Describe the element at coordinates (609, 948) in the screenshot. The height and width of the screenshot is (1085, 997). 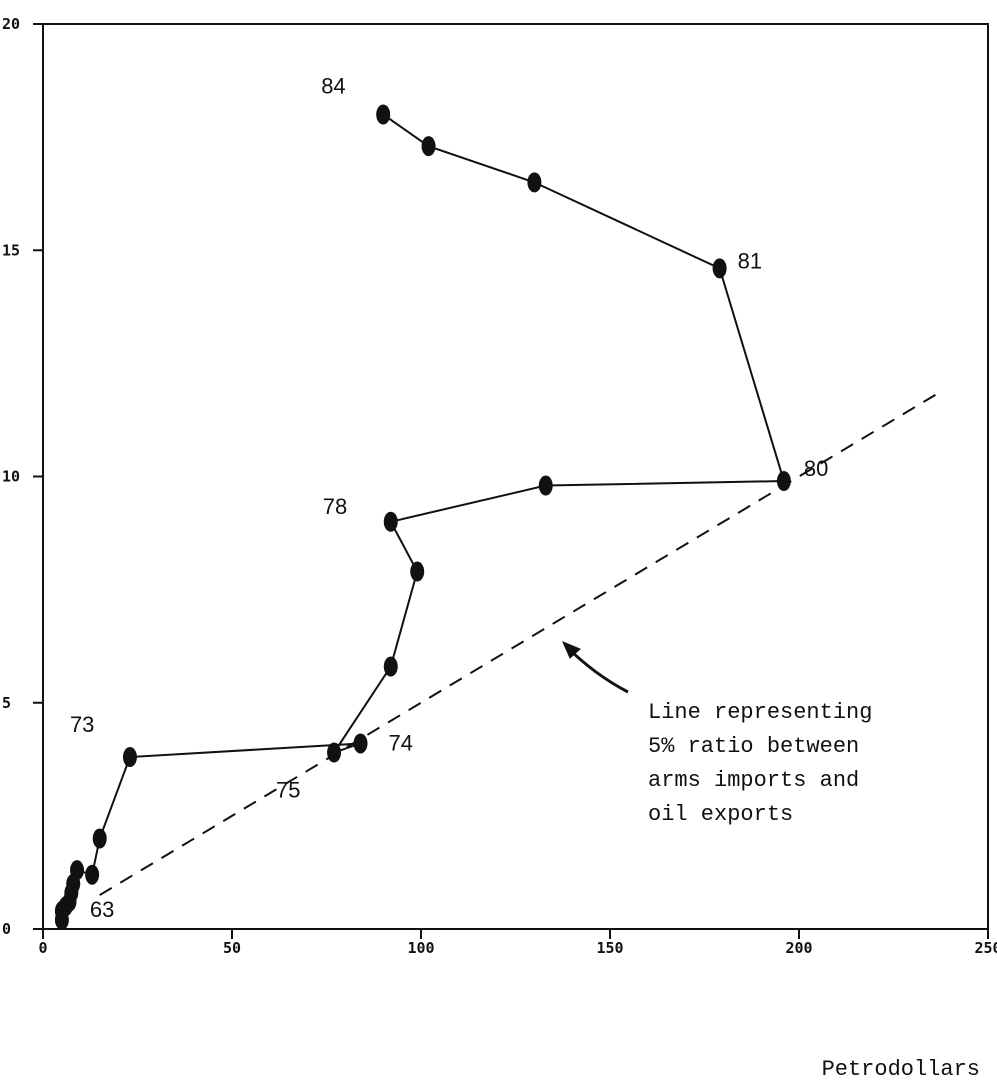
I see `x-tick-label: 150` at that location.